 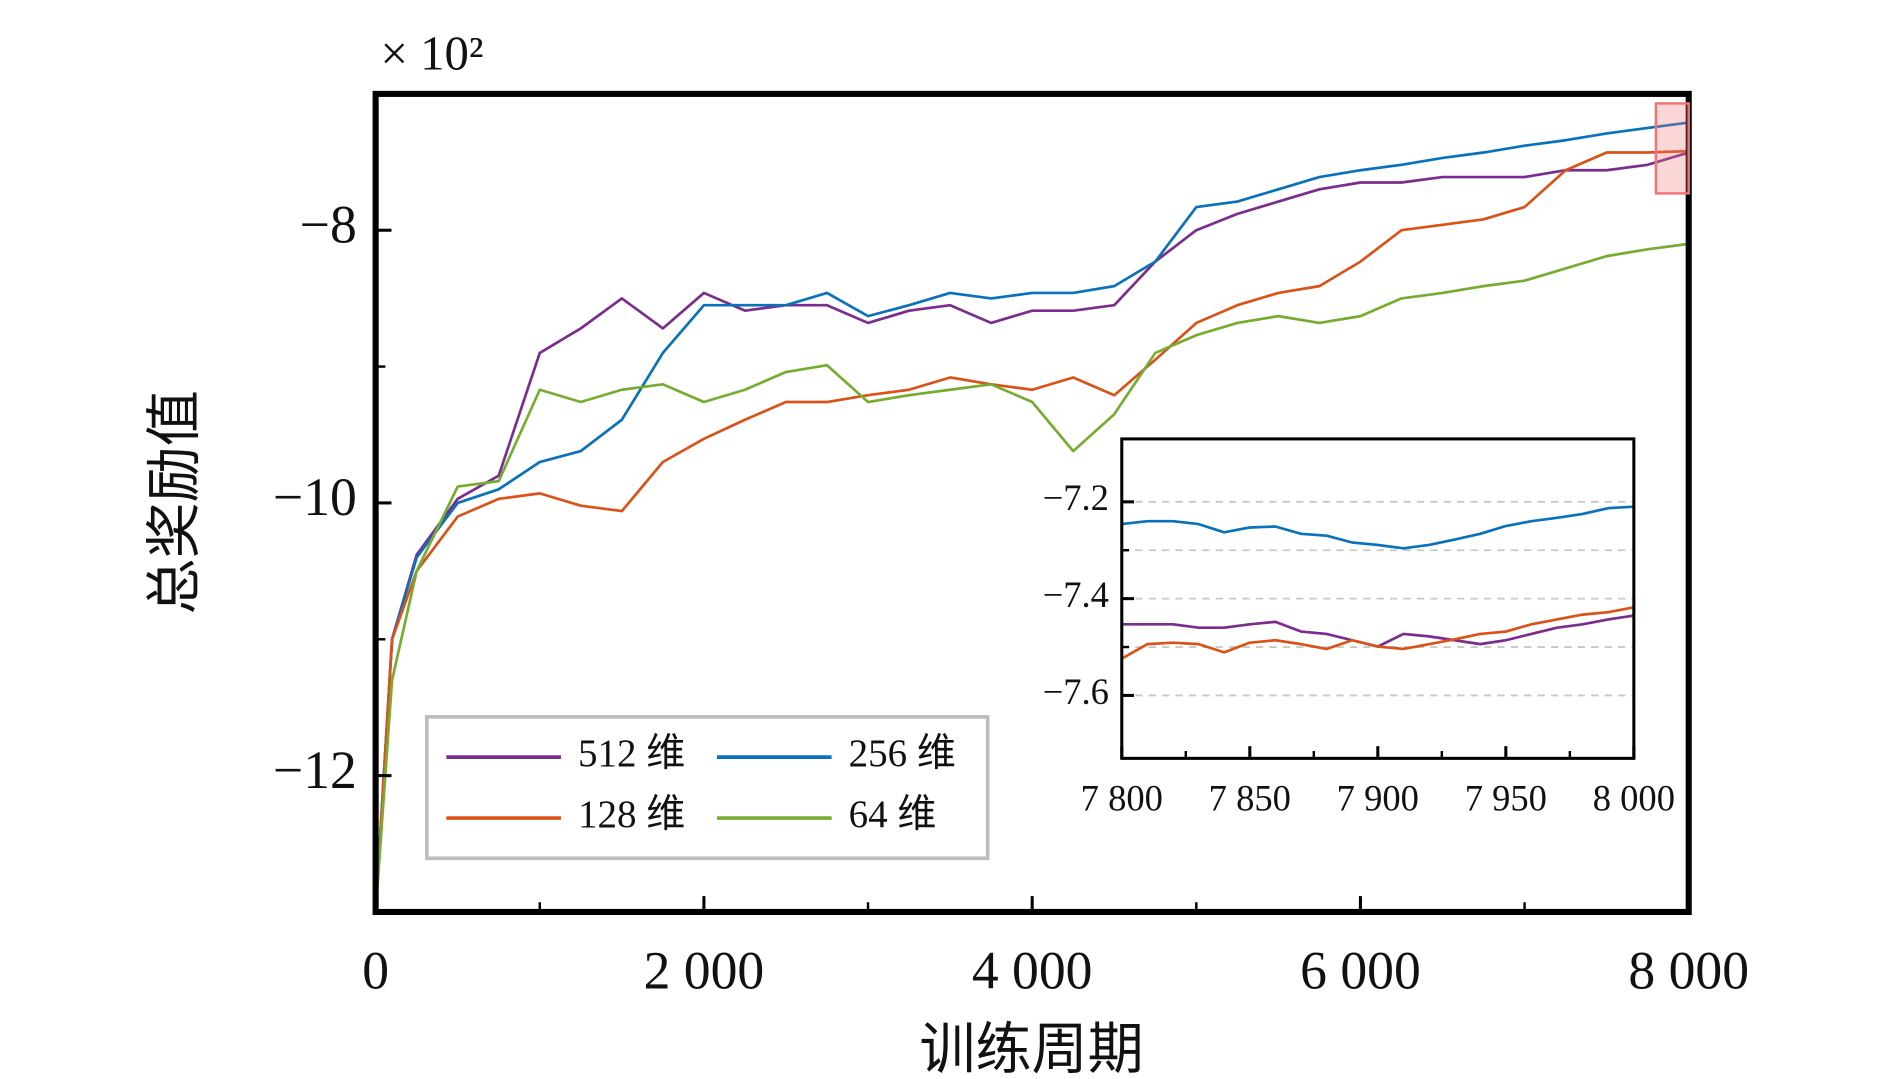 What do you see at coordinates (1360, 971) in the screenshot?
I see `x-tick-label: 6 000` at bounding box center [1360, 971].